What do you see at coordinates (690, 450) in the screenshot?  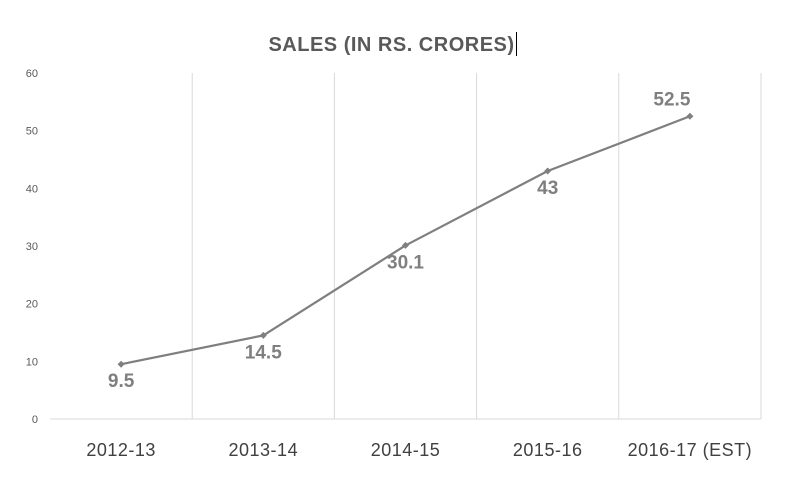 I see `x-tick-label: 2016-17 (EST)` at bounding box center [690, 450].